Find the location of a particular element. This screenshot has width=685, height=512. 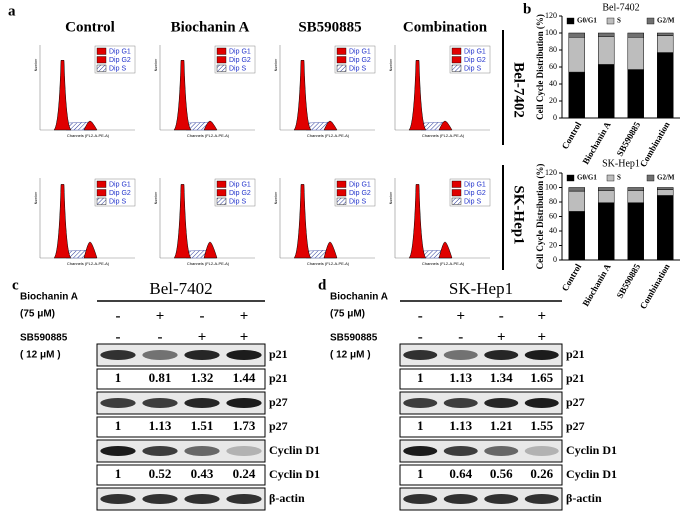

panel-label: a is located at coordinates (12, 11).